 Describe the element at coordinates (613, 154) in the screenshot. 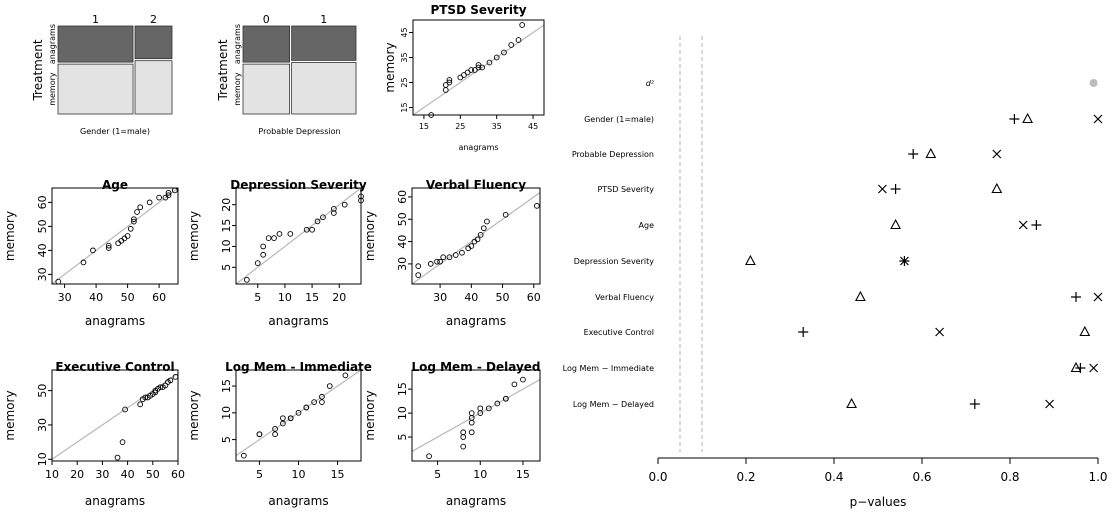

I see `category-label: Probable Depression` at that location.